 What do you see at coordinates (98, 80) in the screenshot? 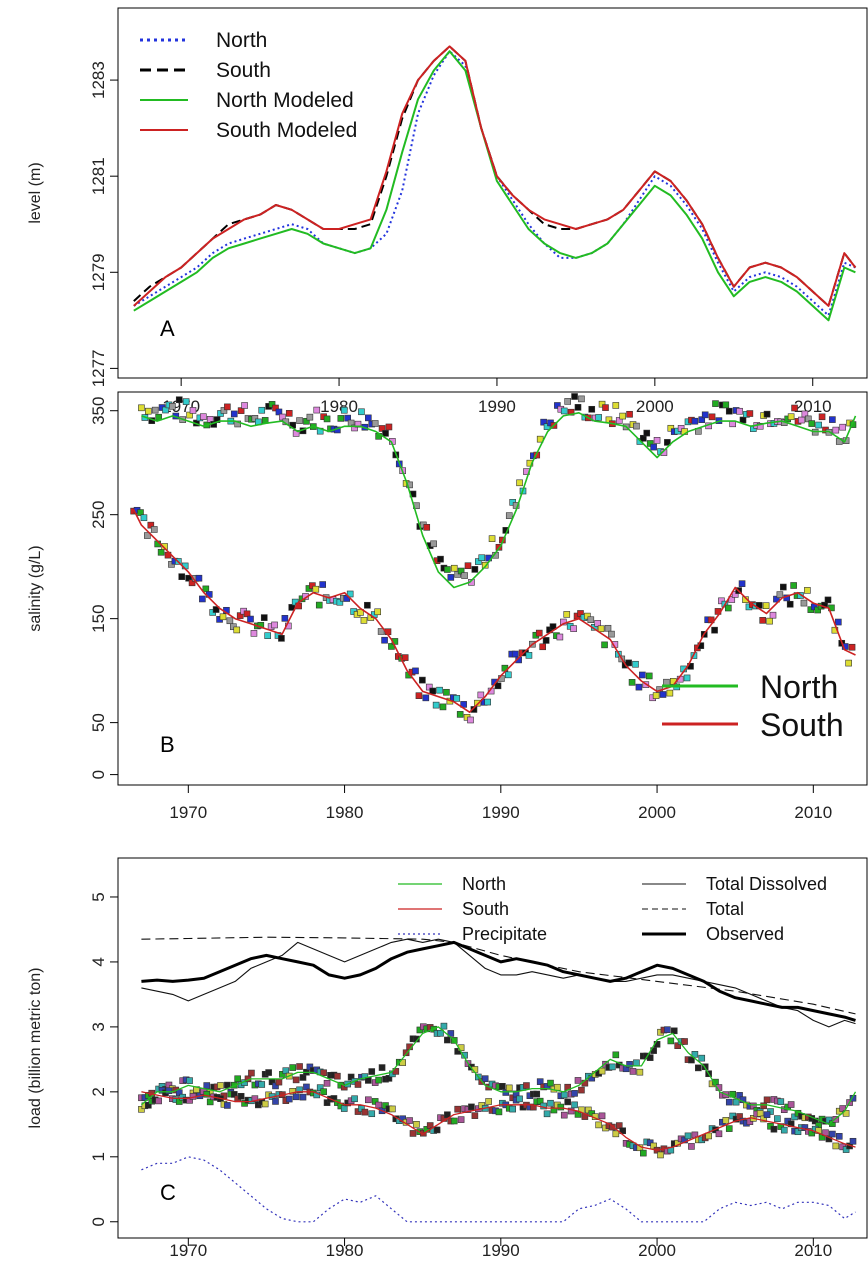
I see `y-tick-label: 1283` at bounding box center [98, 80].